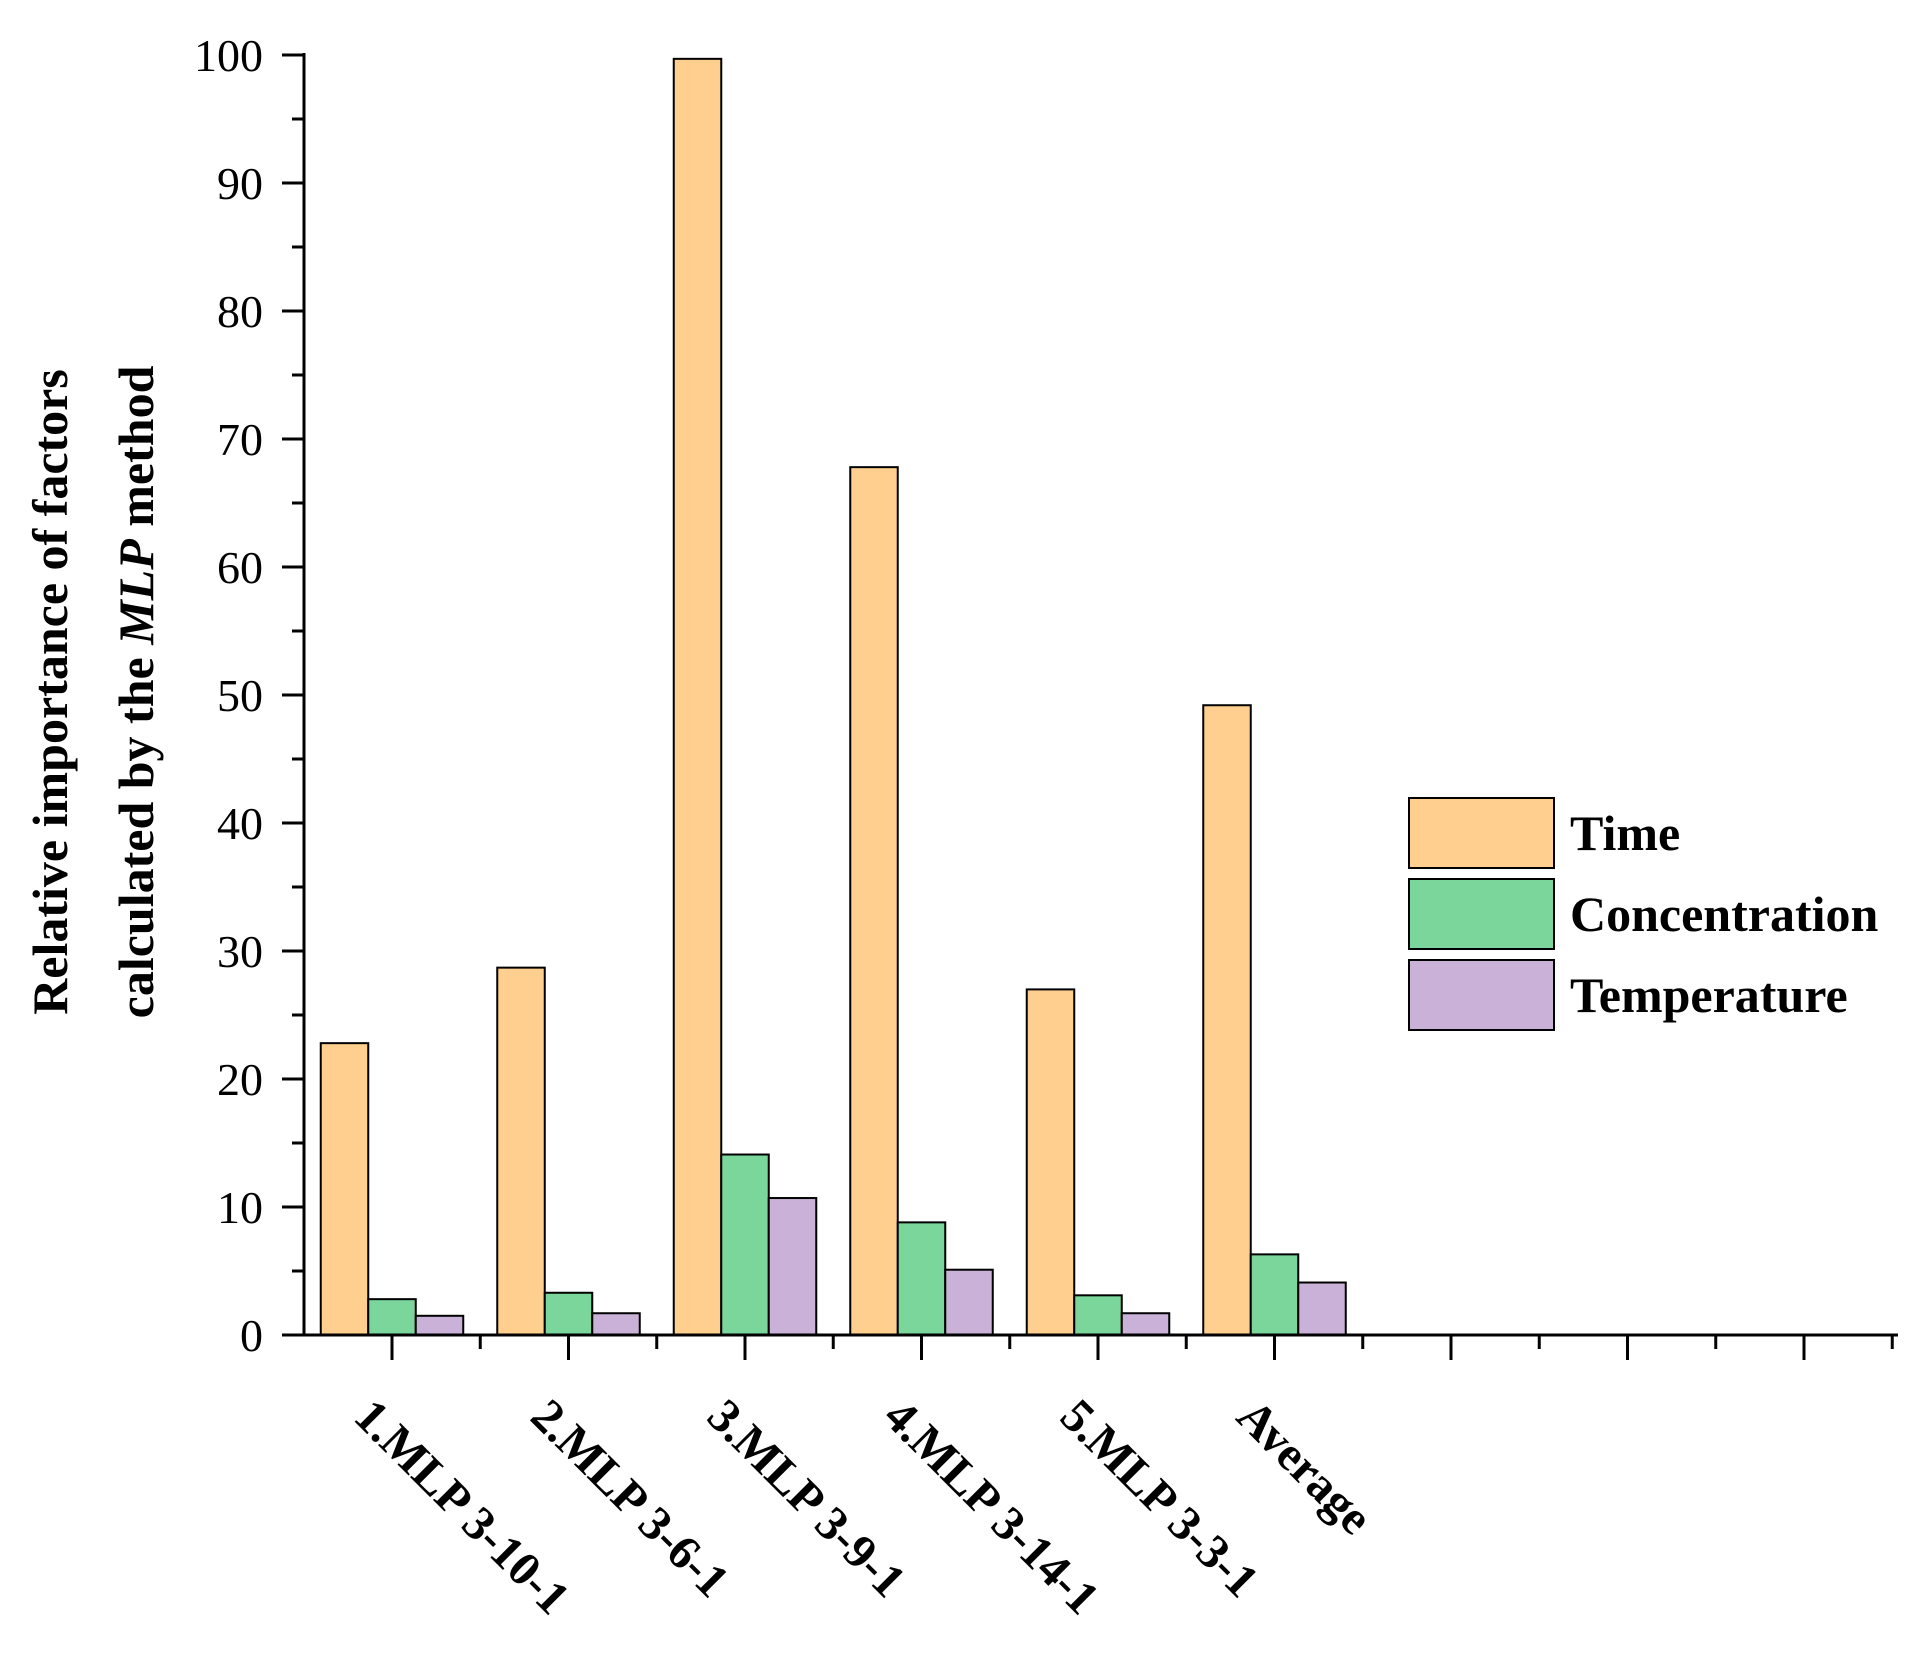 The height and width of the screenshot is (1661, 1926). I want to click on y-tick-label: 10, so click(240, 1207).